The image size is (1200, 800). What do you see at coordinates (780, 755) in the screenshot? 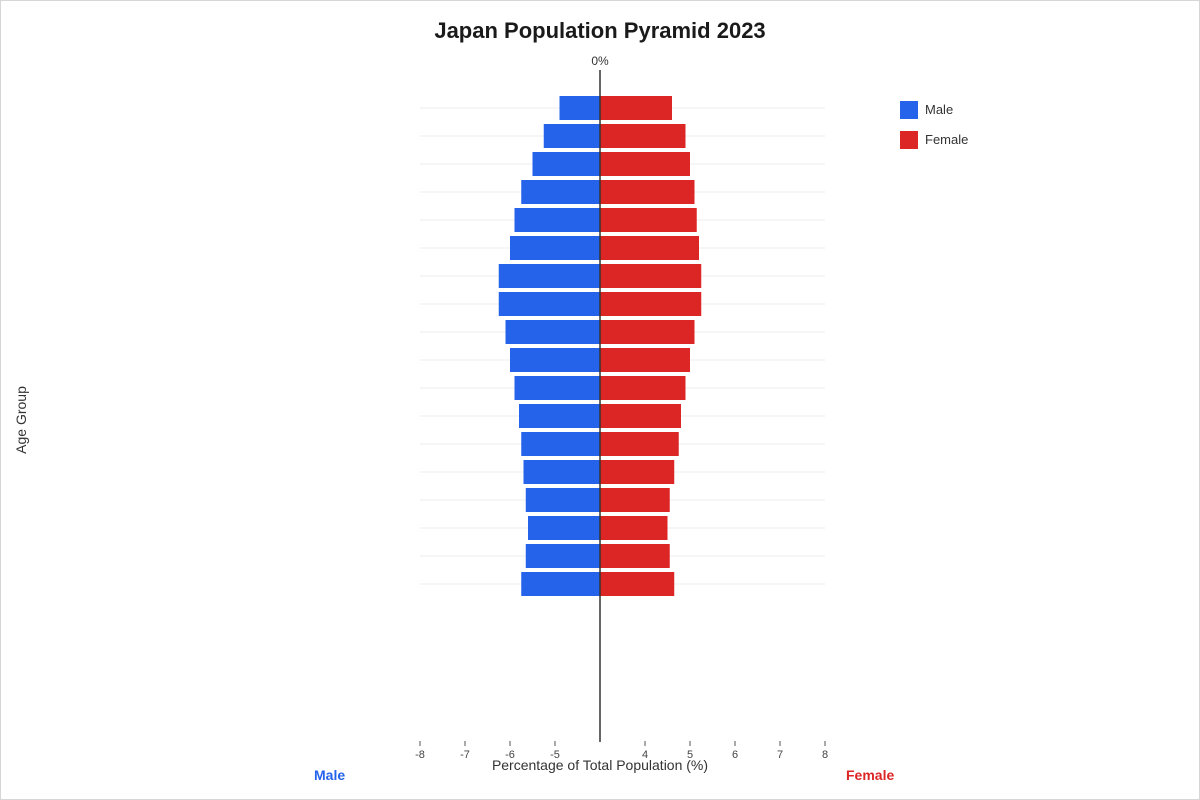
I see `x-tick-label: 7` at bounding box center [780, 755].